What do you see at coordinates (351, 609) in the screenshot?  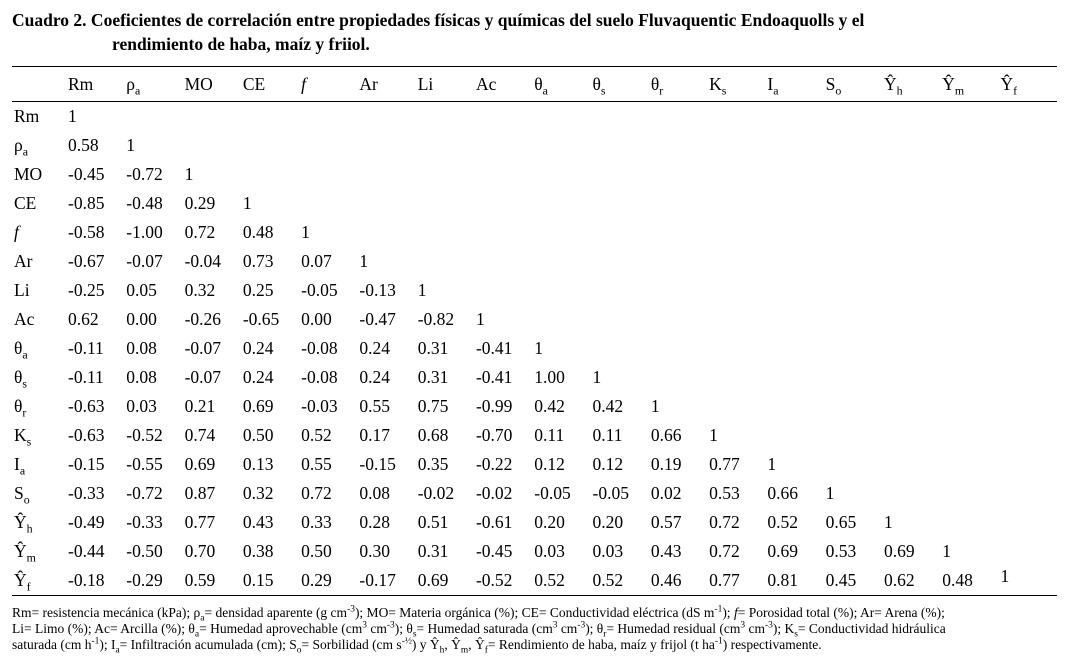 I see `footnote-superscript: -3` at bounding box center [351, 609].